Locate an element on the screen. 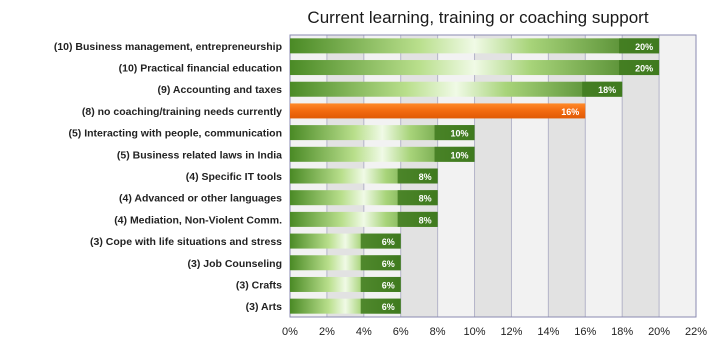 Image resolution: width=713 pixels, height=342 pixels. data-label: 16% is located at coordinates (570, 112).